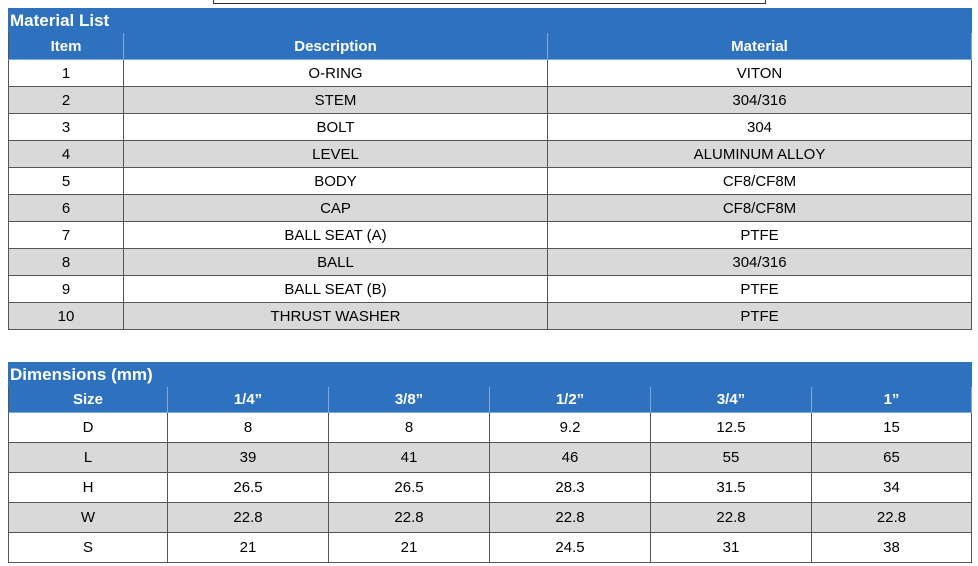 This screenshot has height=566, width=978. I want to click on table-cell: 2, so click(66, 100).